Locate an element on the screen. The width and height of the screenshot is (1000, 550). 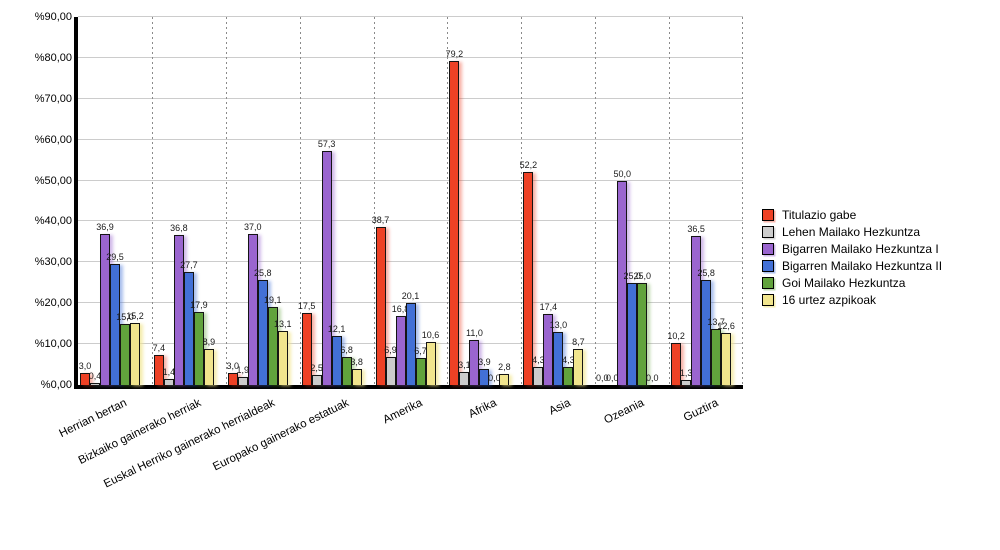
bar-value-label: 4,3 is located at coordinates (568, 360).